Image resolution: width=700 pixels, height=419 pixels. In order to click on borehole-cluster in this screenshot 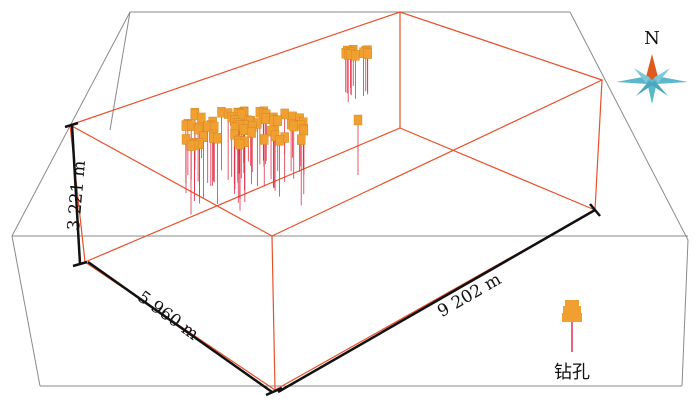, I will do `click(276, 129)`.